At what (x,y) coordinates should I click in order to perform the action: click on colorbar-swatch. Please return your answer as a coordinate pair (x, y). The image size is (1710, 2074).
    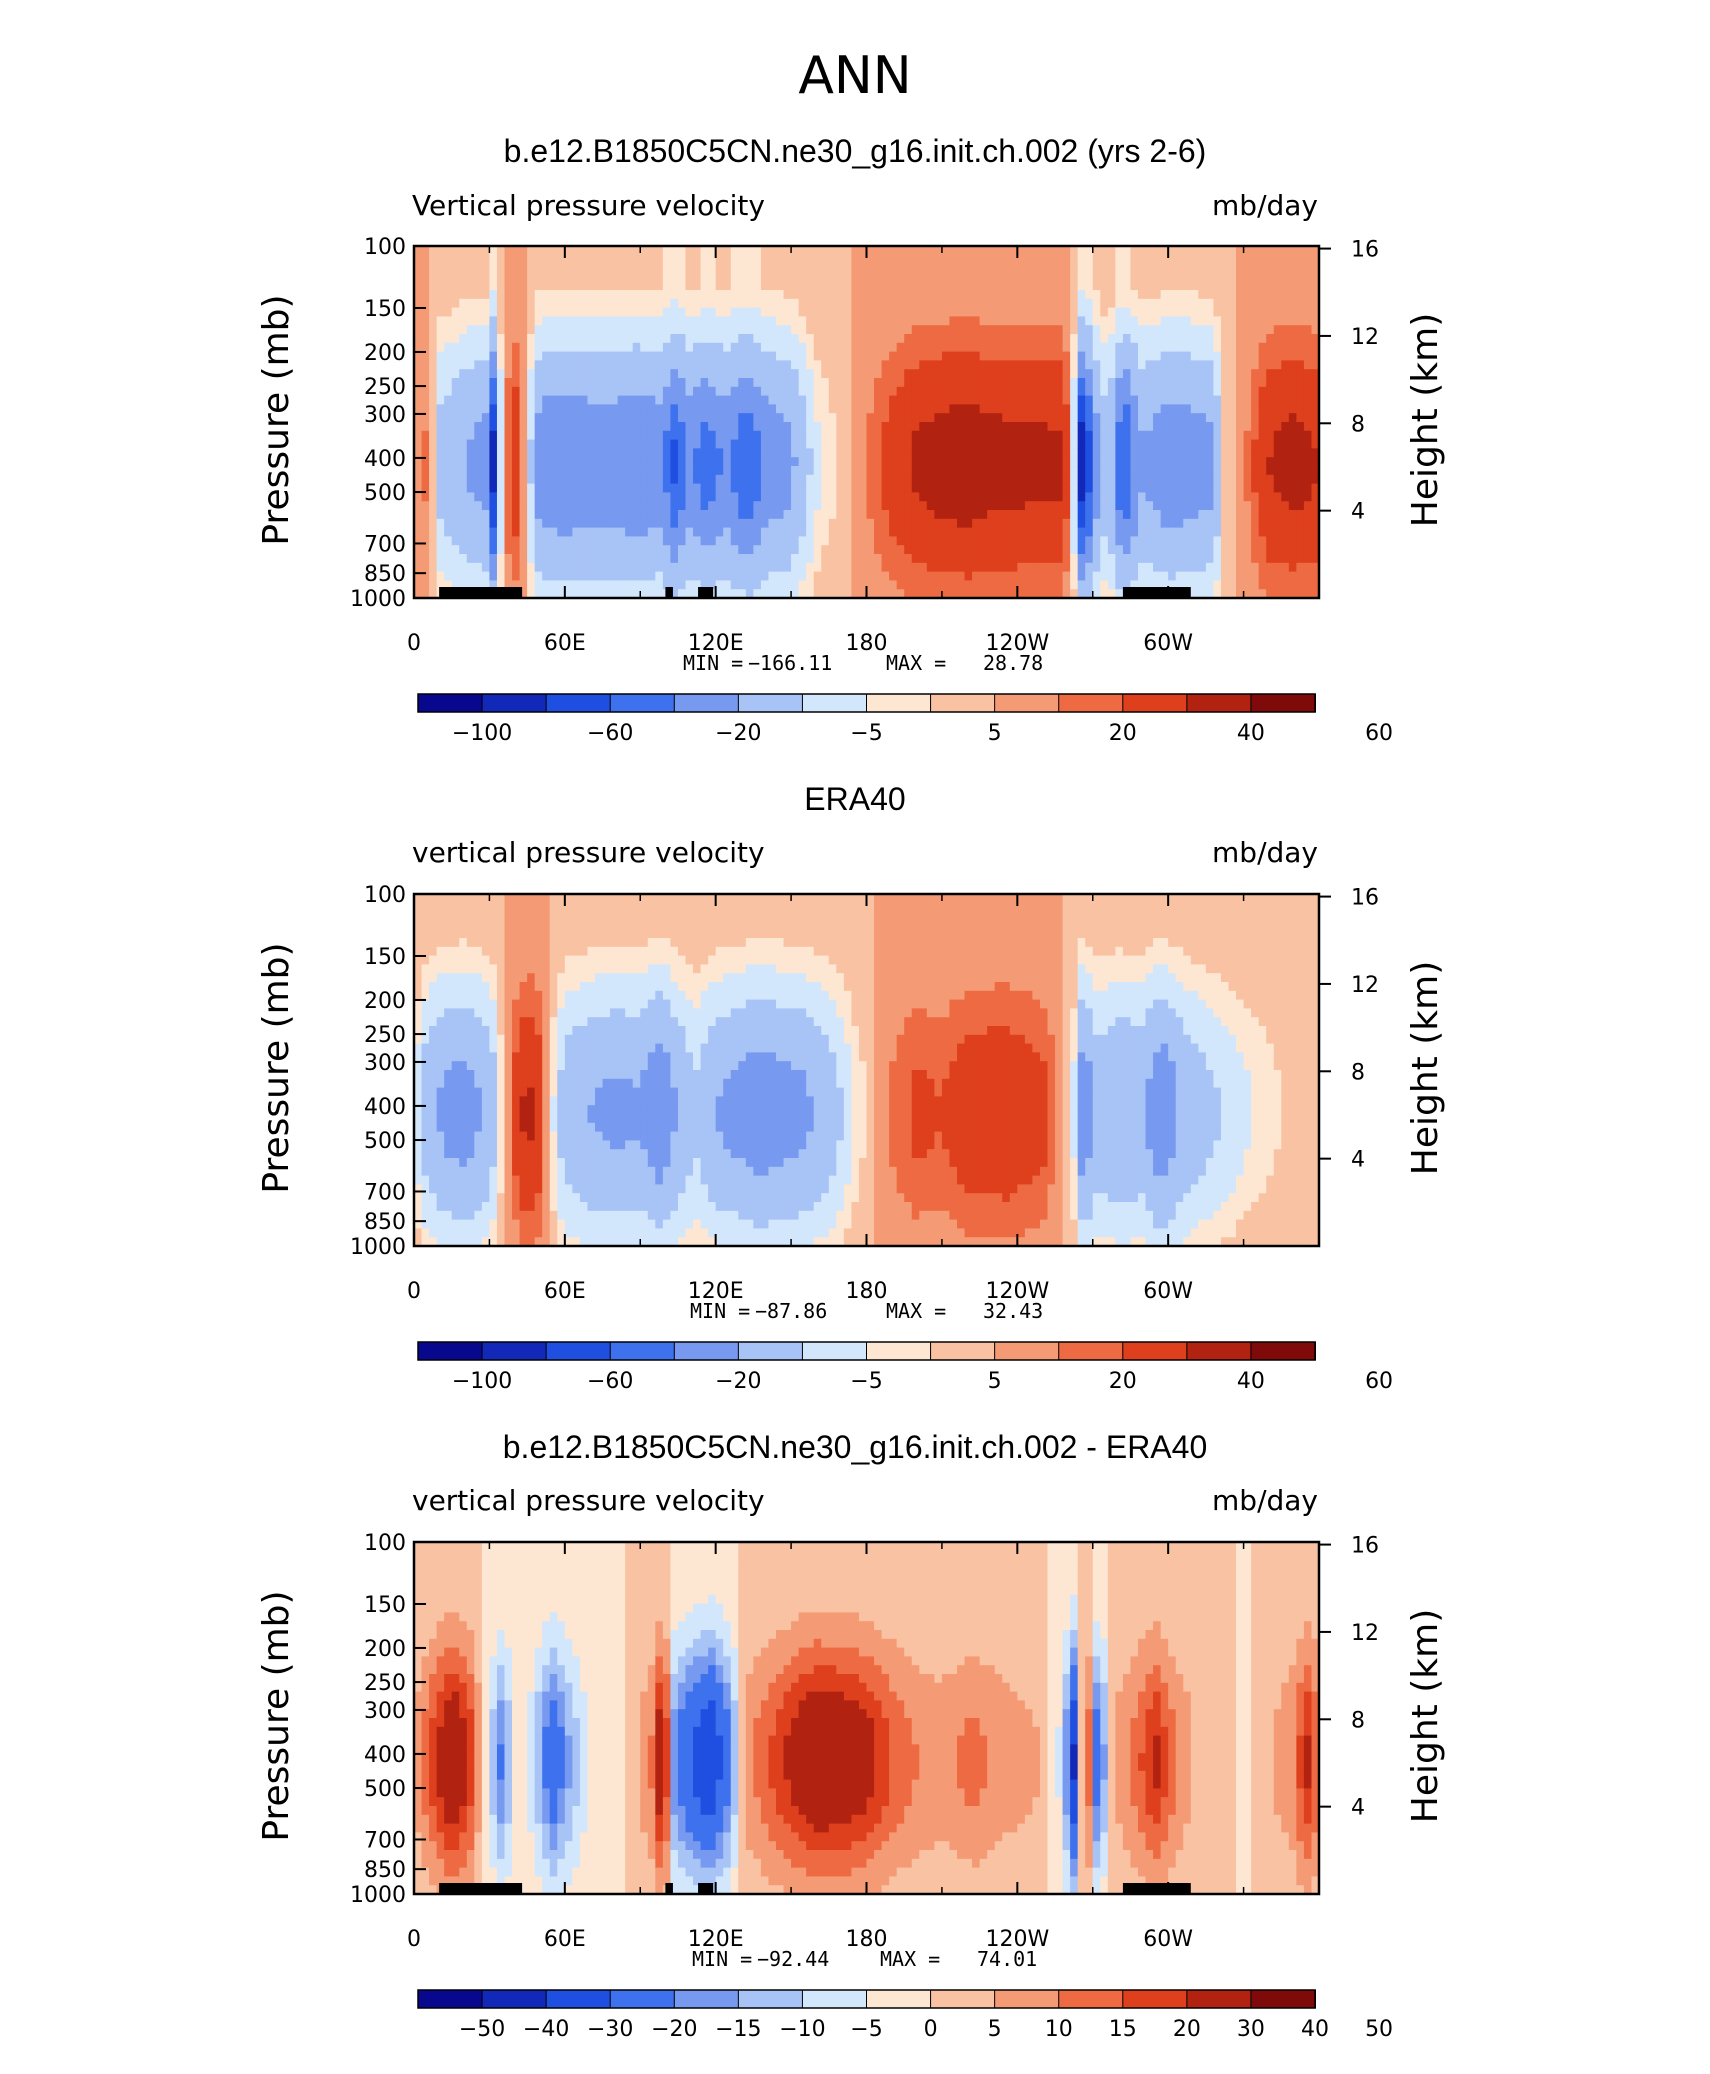
    Looking at the image, I should click on (450, 703).